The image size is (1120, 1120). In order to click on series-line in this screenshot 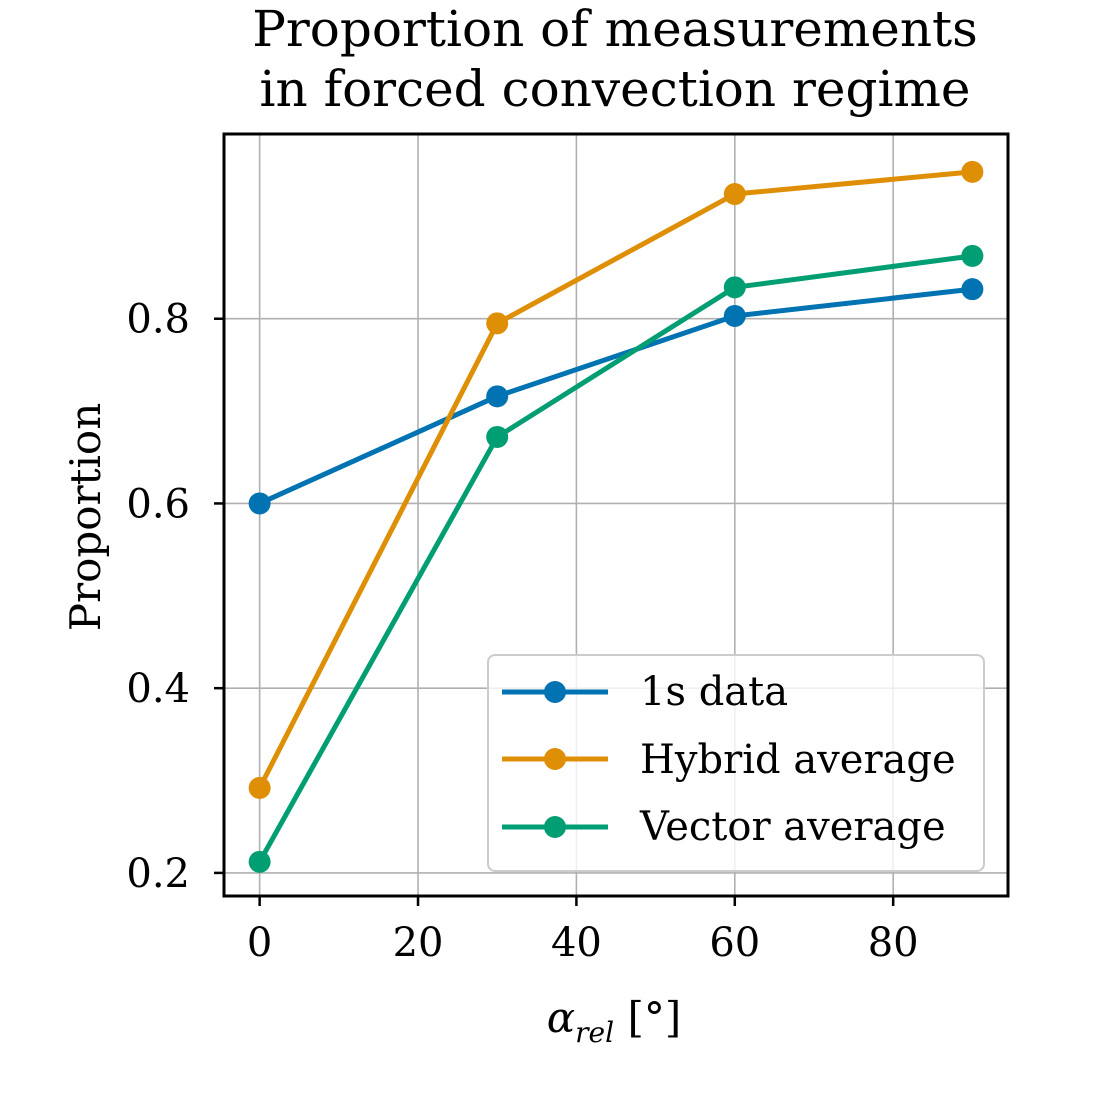, I will do `click(616, 396)`.